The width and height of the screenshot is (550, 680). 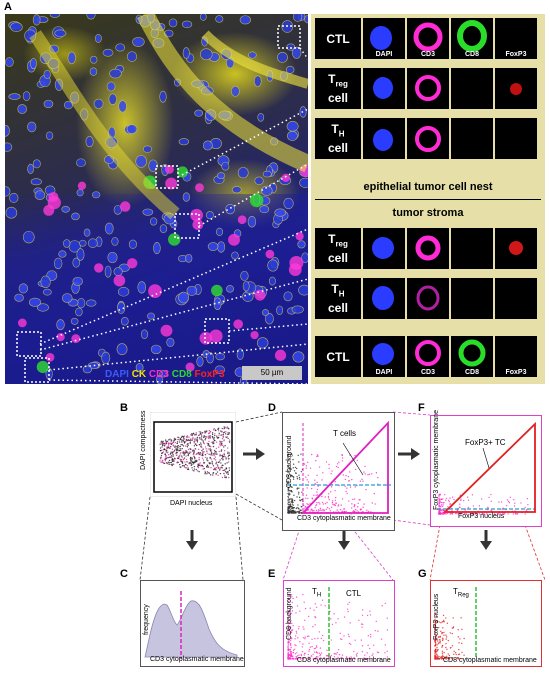 What do you see at coordinates (197, 659) in the screenshot?
I see `plot-c-xlabel: CD3 cytoplasmatic membrane` at bounding box center [197, 659].